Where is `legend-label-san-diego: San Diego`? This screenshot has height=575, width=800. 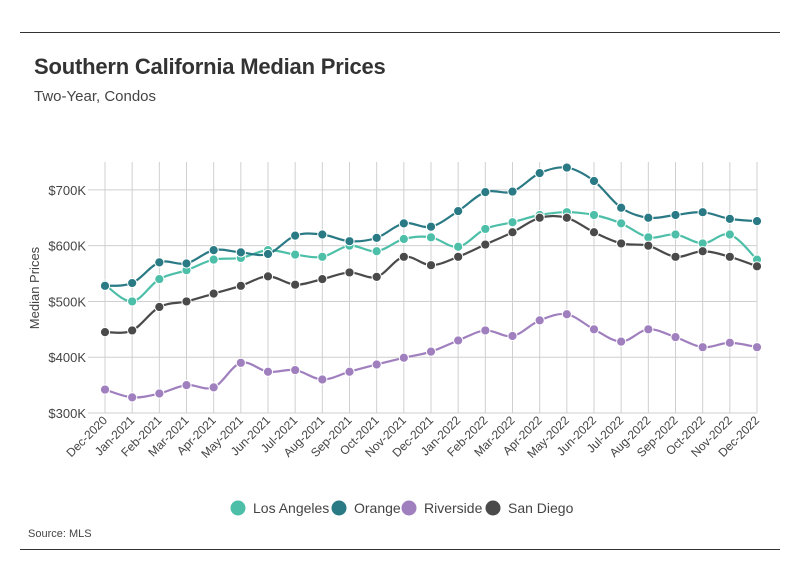
legend-label-san-diego: San Diego is located at coordinates (541, 508).